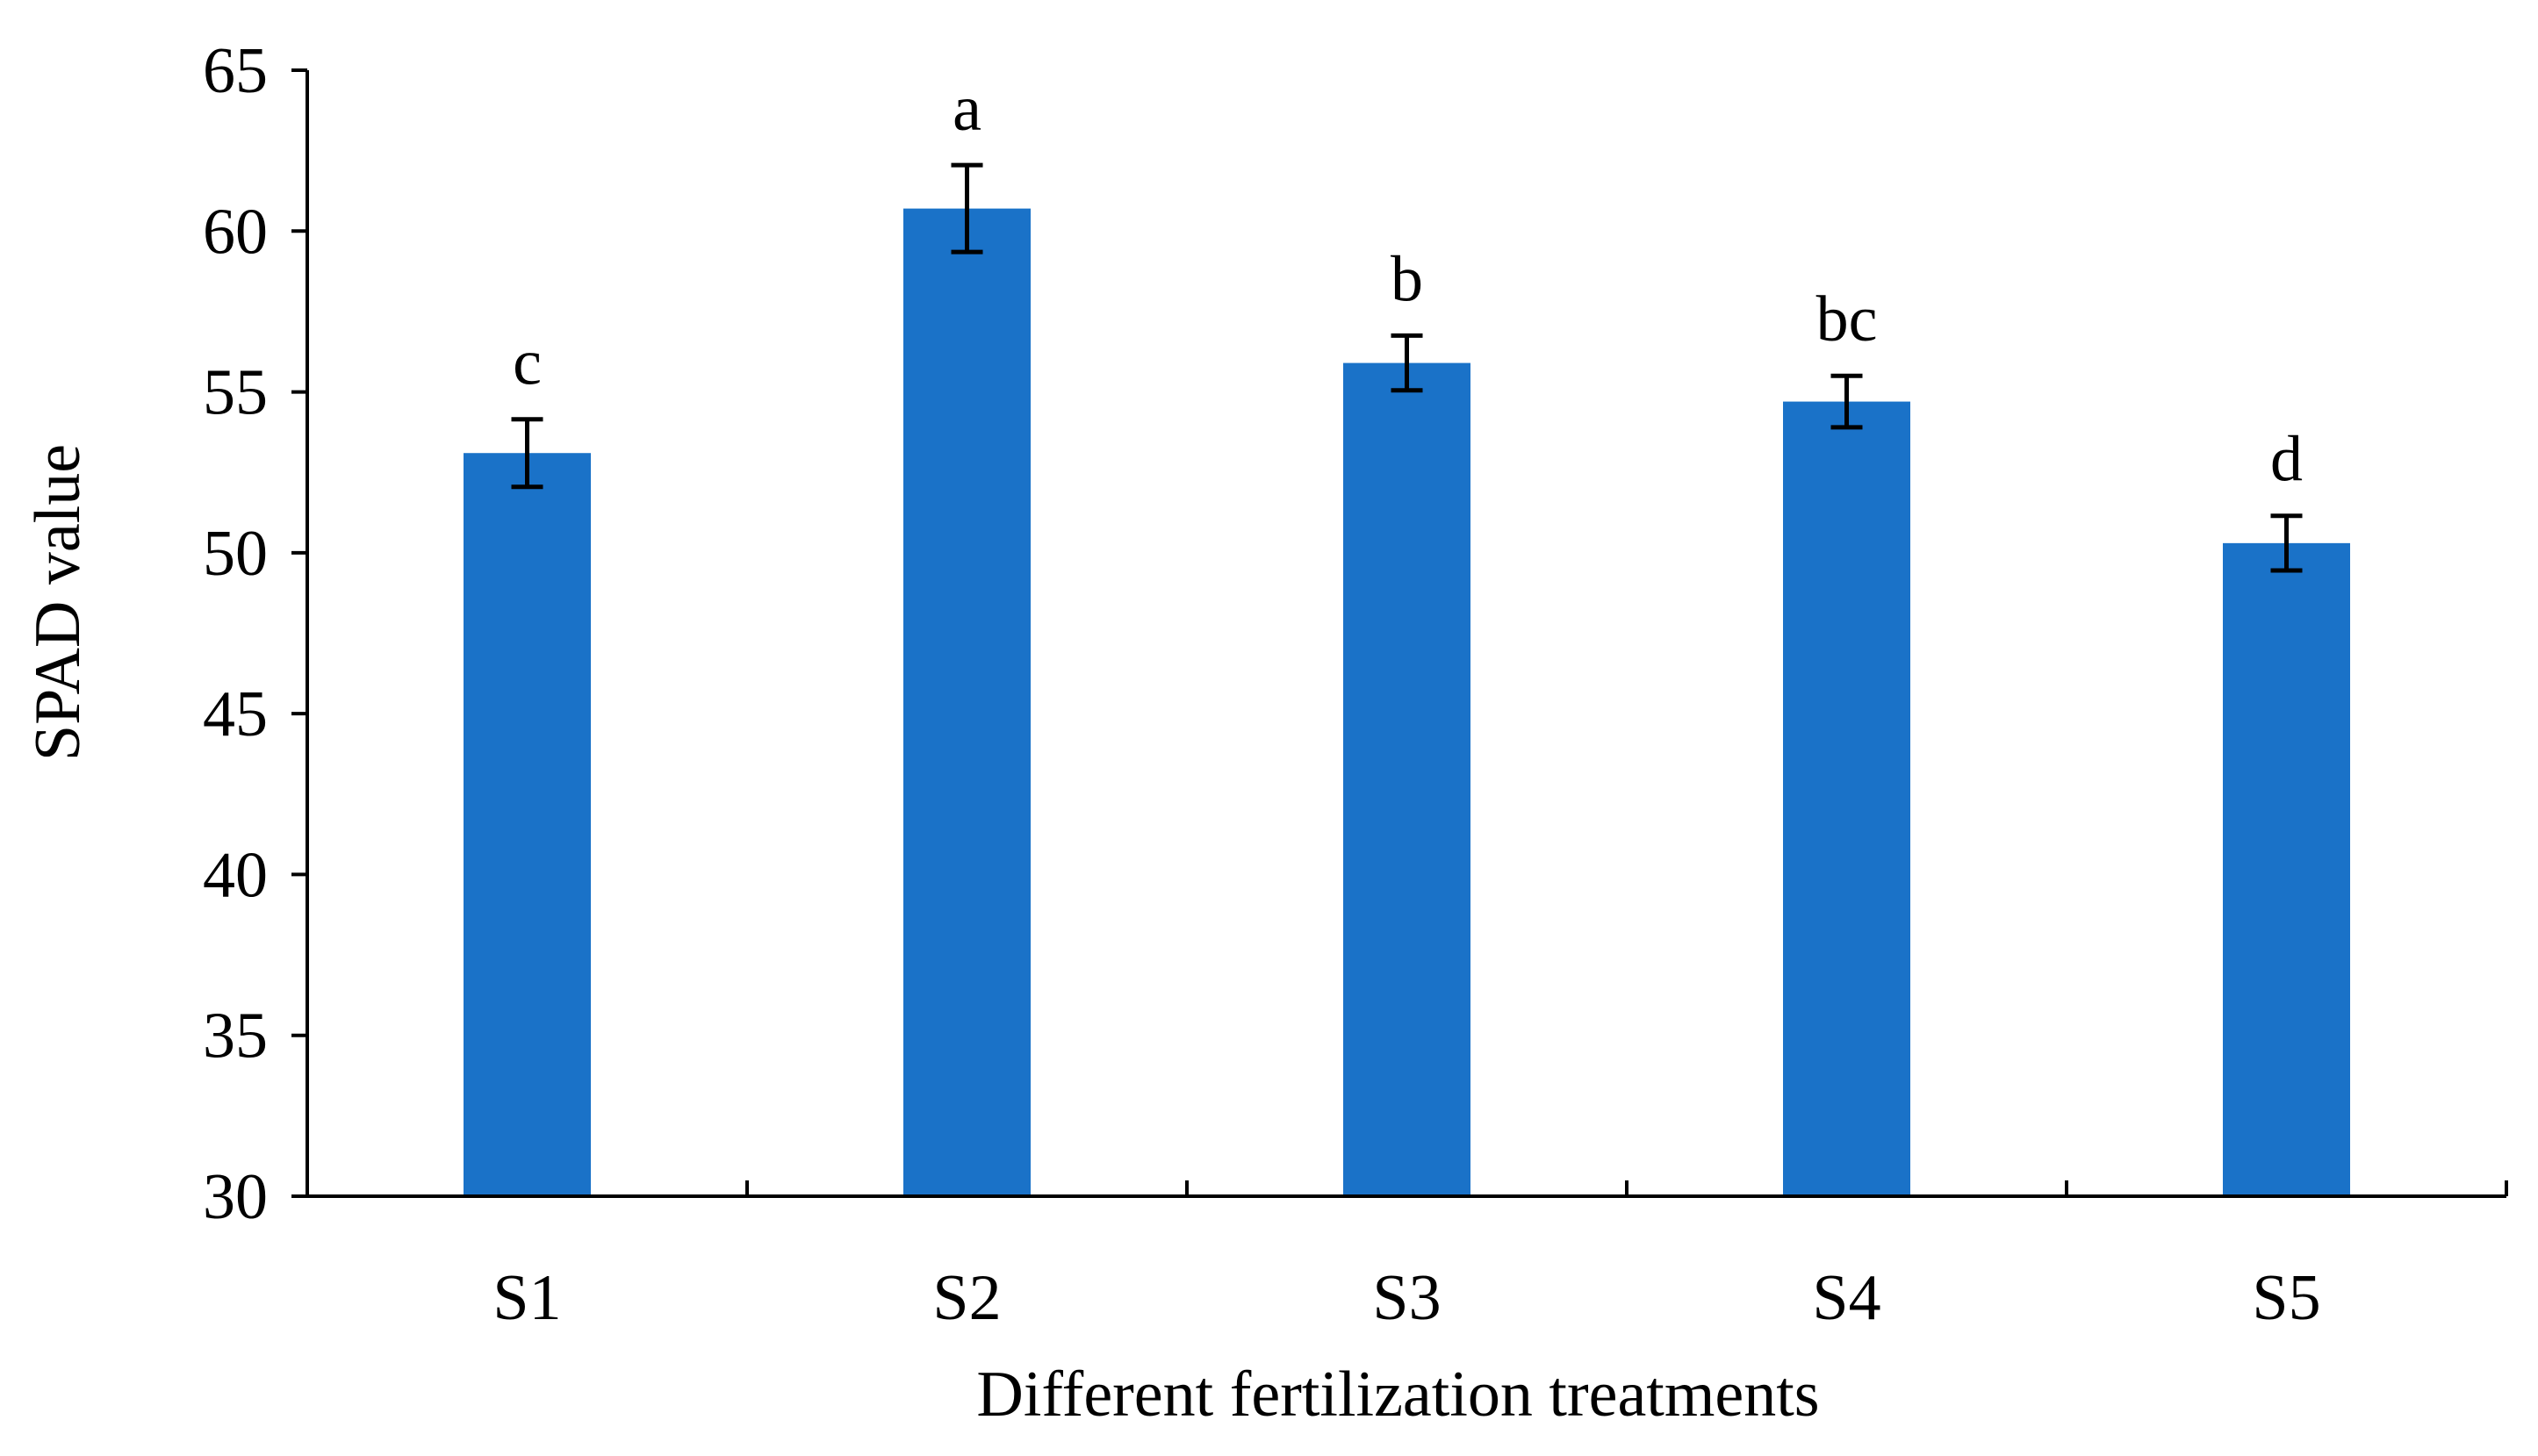 The width and height of the screenshot is (2538, 1456). Describe the element at coordinates (235, 554) in the screenshot. I see `y-tick-label: 50` at that location.